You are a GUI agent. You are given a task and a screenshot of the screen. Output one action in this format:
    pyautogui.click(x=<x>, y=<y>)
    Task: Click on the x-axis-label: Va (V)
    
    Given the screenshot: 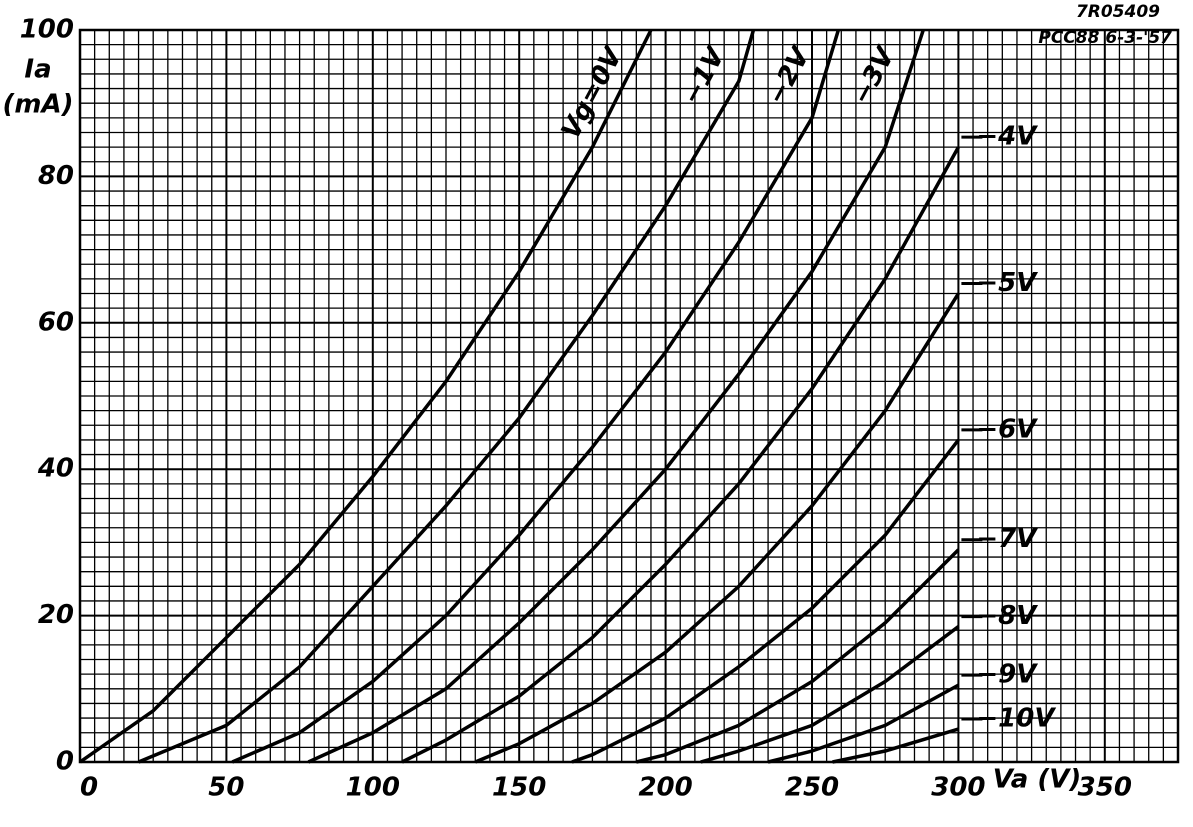 What is the action you would take?
    pyautogui.click(x=1037, y=780)
    